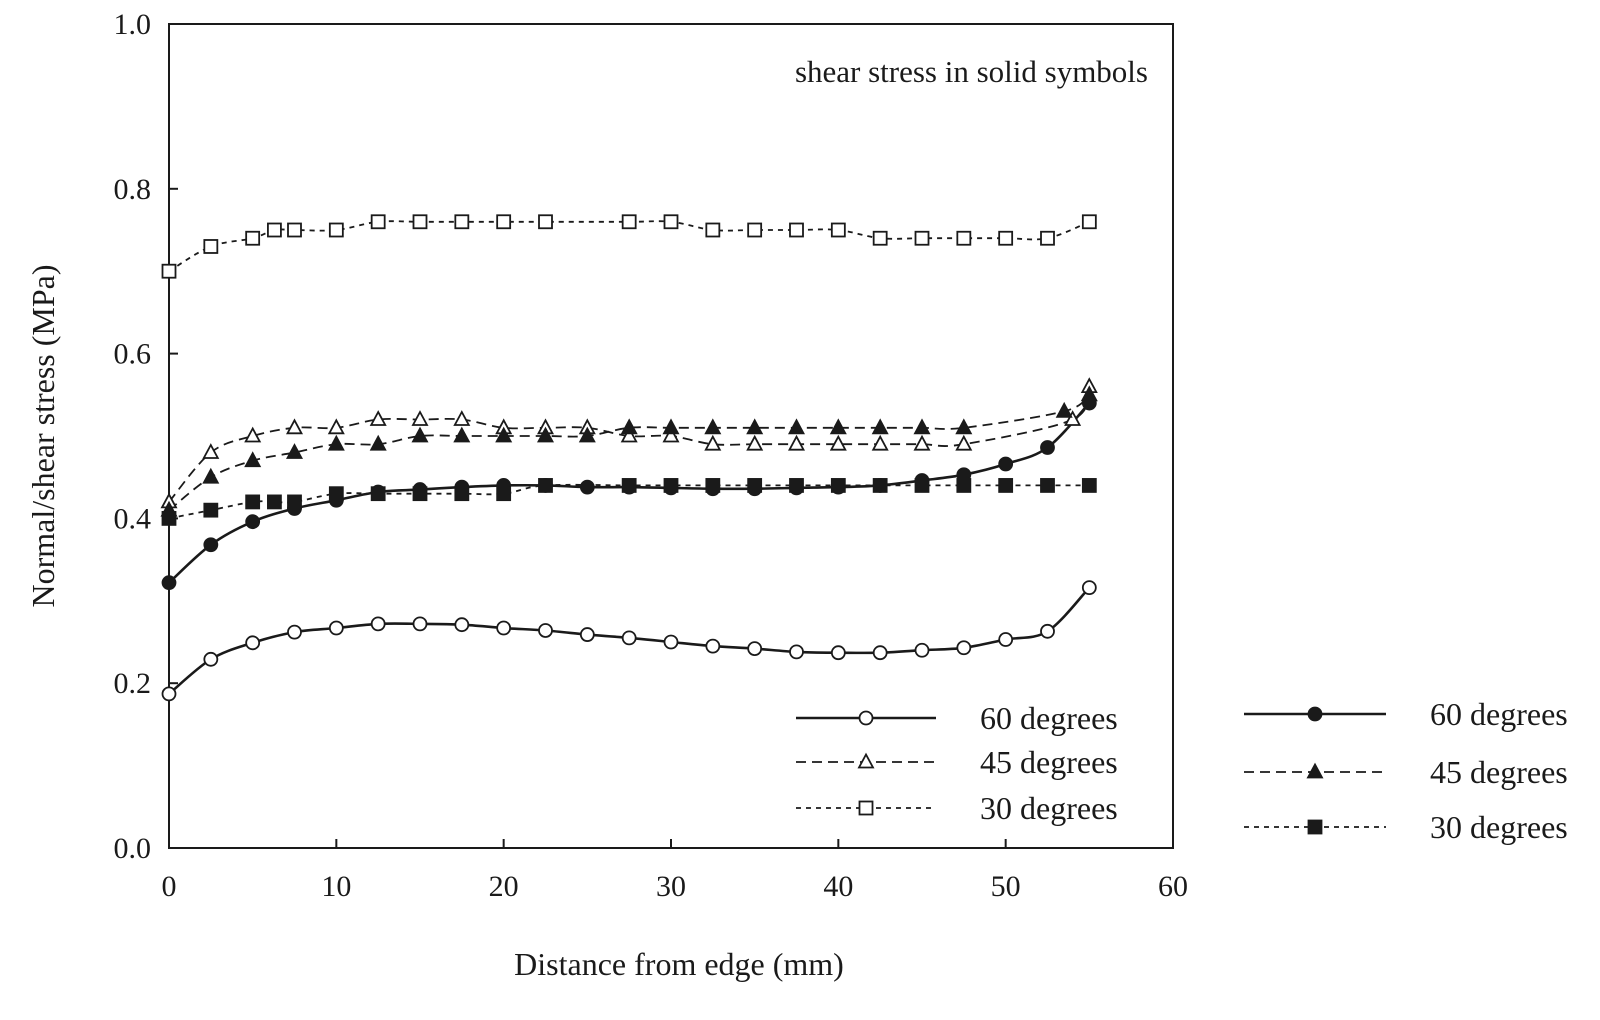 The width and height of the screenshot is (1600, 1020). I want to click on y-tick-label: 0.4, so click(133, 518).